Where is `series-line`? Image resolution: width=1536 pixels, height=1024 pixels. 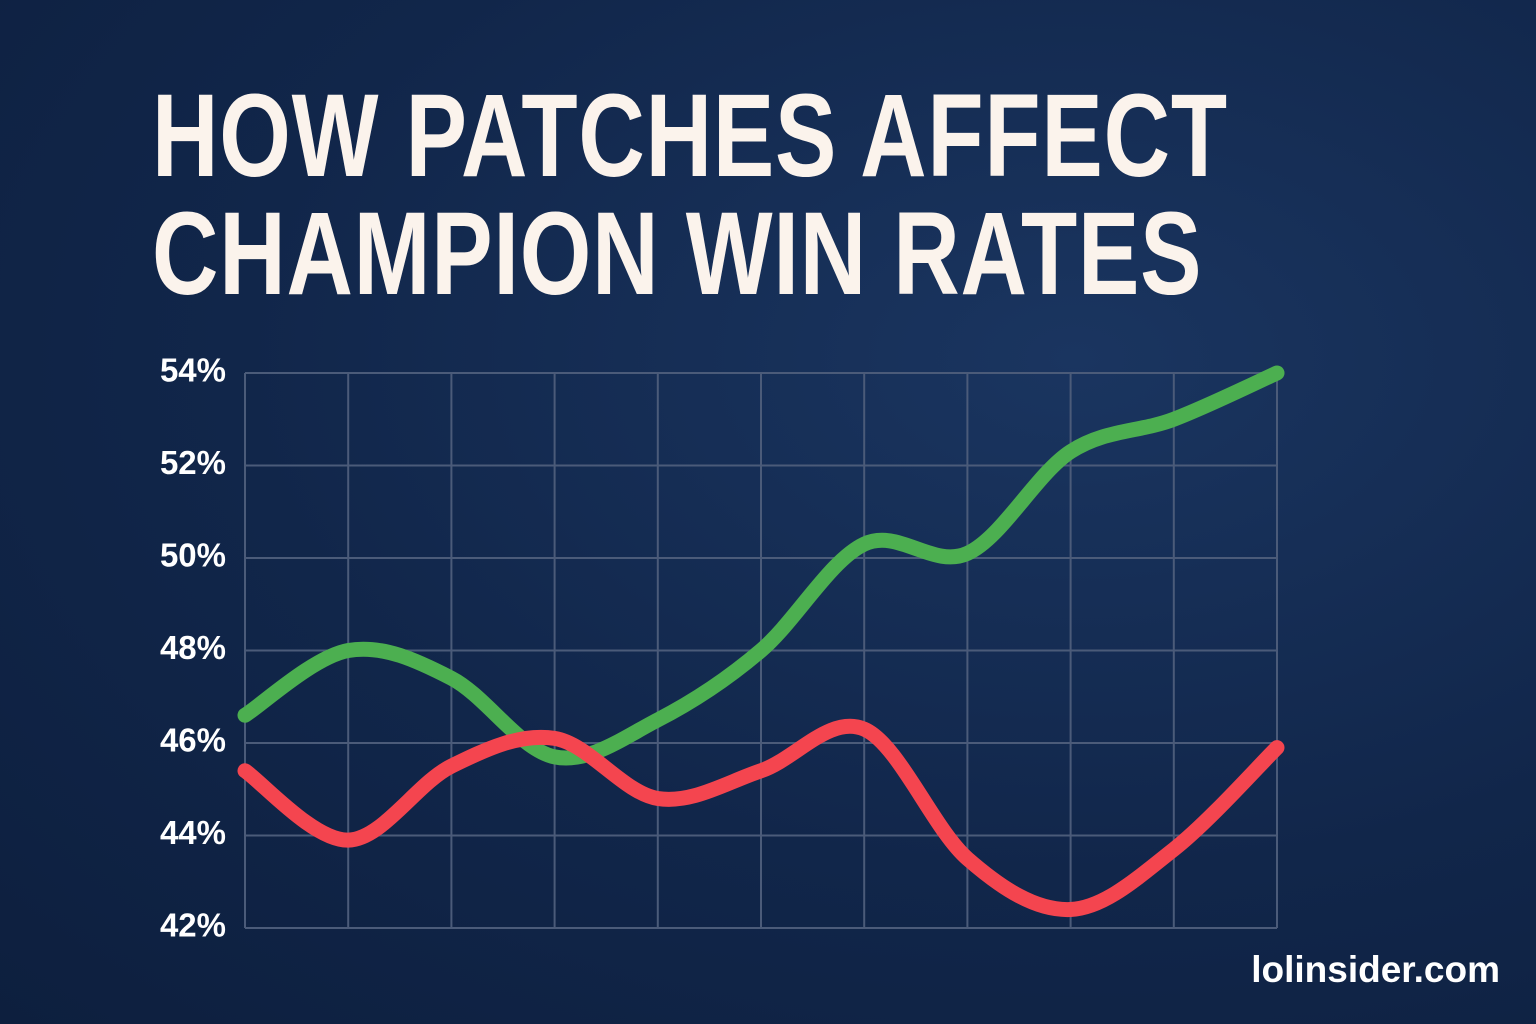
series-line is located at coordinates (761, 818).